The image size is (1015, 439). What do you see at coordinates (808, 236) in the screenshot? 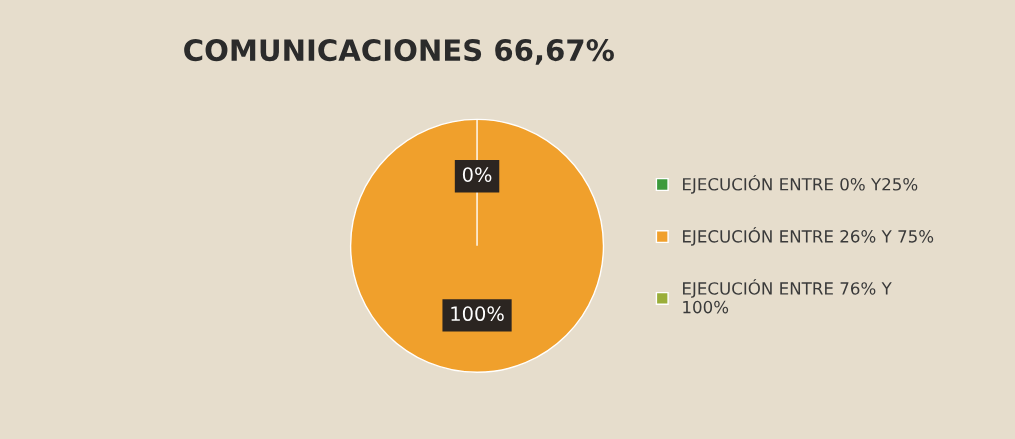
I see `legend-label: EJECUCIÓN ENTRE 26% Y 75%` at bounding box center [808, 236].